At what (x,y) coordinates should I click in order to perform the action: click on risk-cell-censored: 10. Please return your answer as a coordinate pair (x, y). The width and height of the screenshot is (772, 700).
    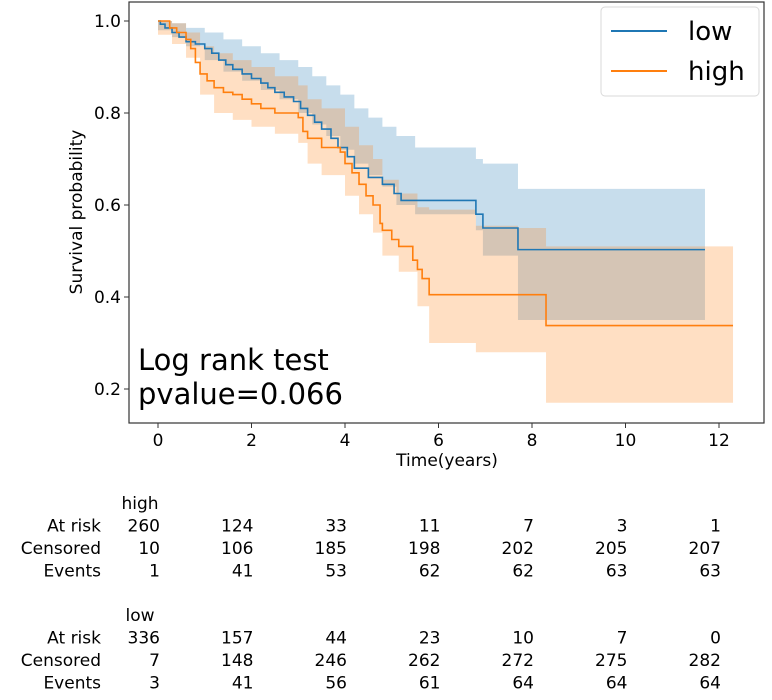
    Looking at the image, I should click on (149, 549).